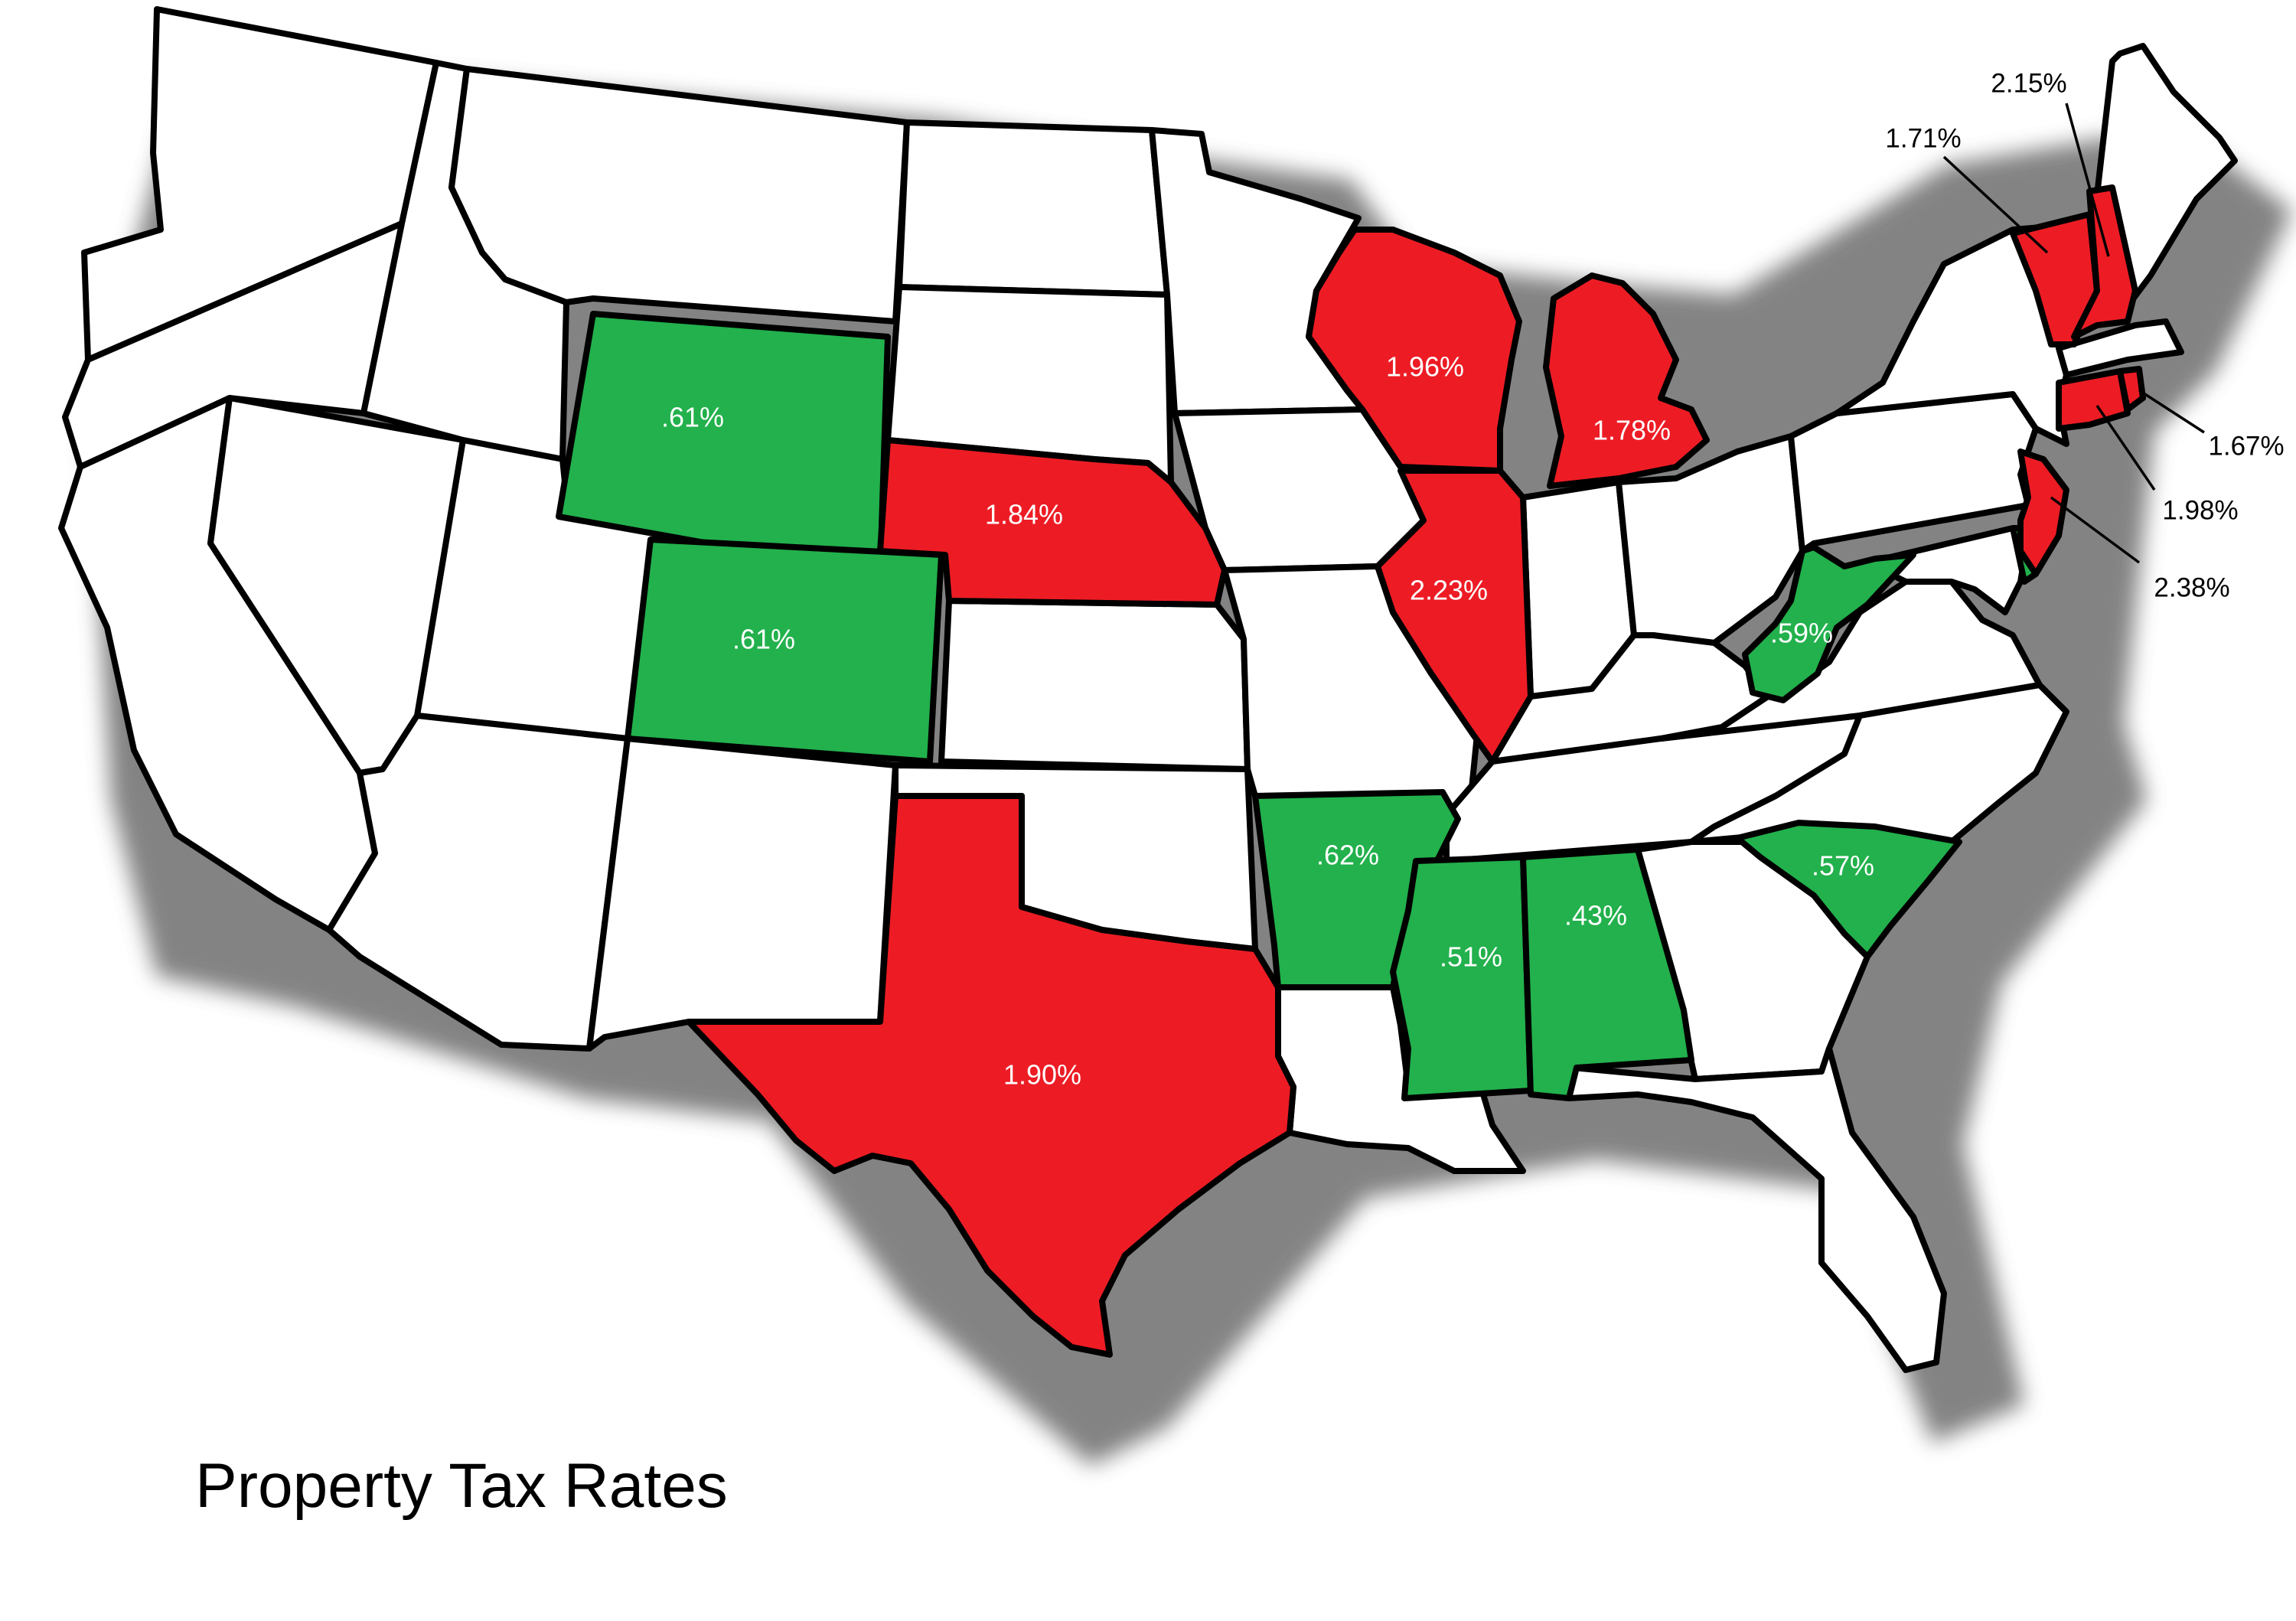  What do you see at coordinates (1995, 204) in the screenshot?
I see `leader-vermont` at bounding box center [1995, 204].